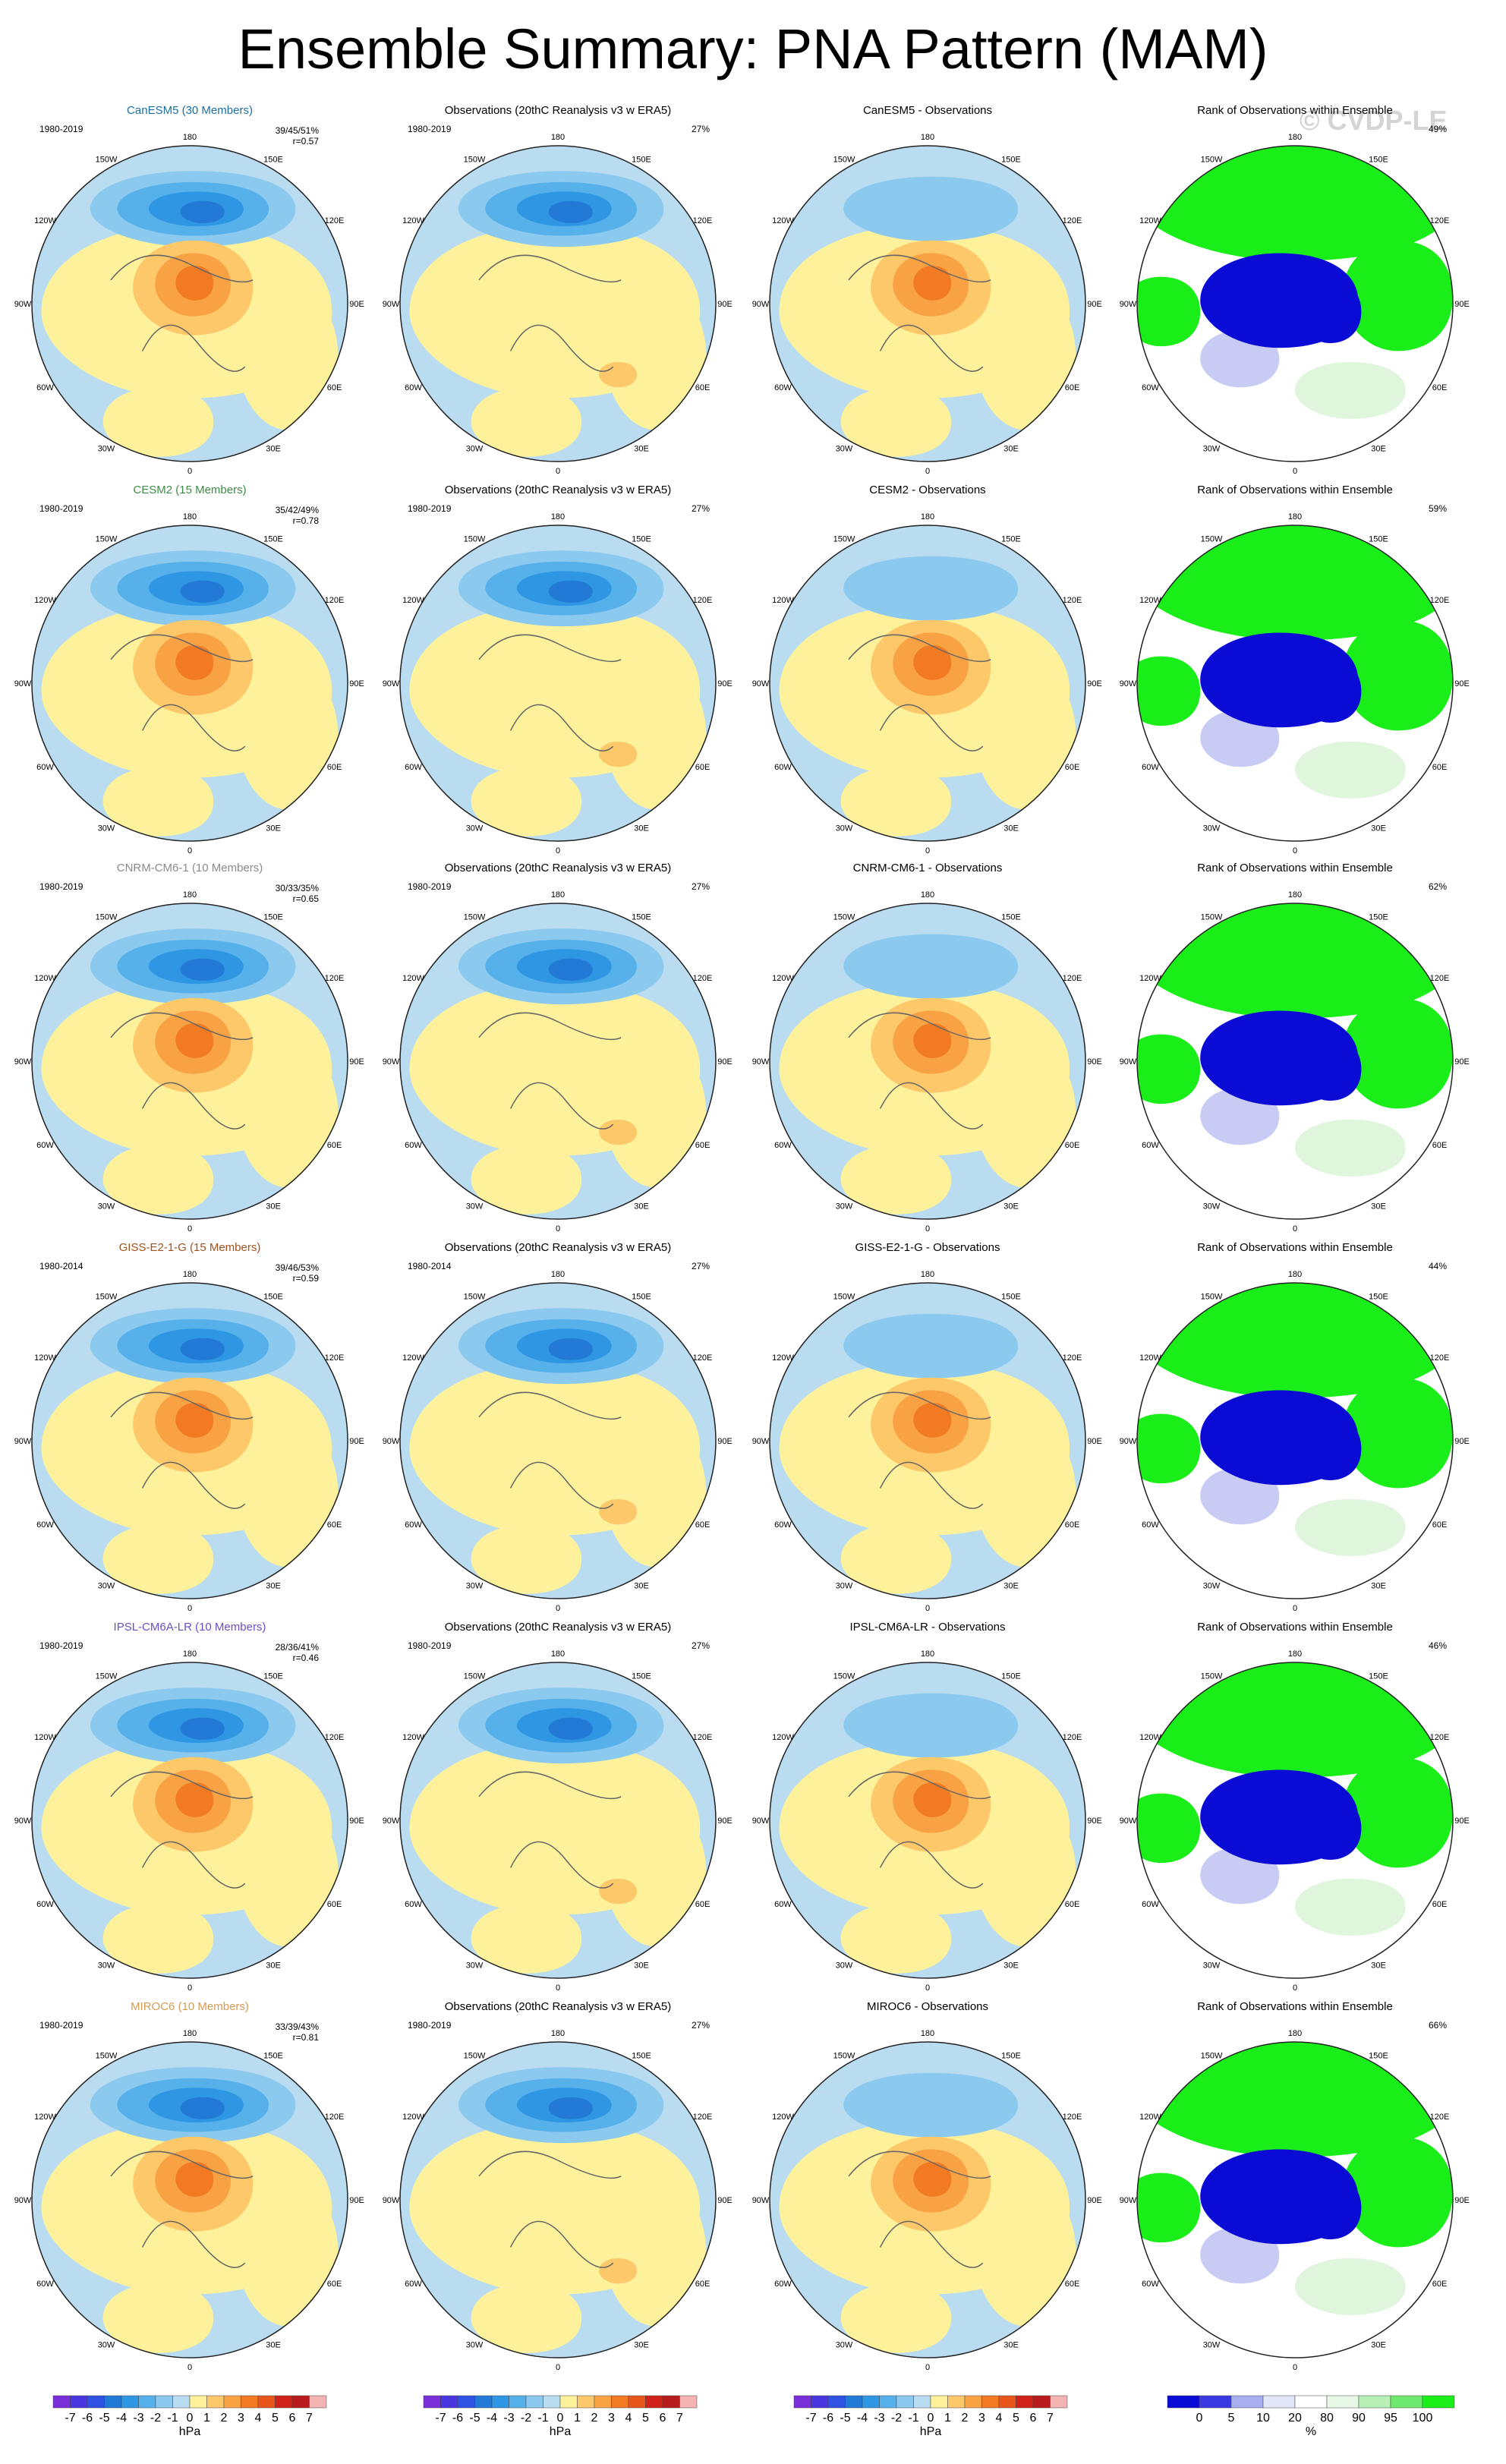 The image size is (1506, 2464). What do you see at coordinates (1438, 2026) in the screenshot?
I see `rank-pct: 66%` at bounding box center [1438, 2026].